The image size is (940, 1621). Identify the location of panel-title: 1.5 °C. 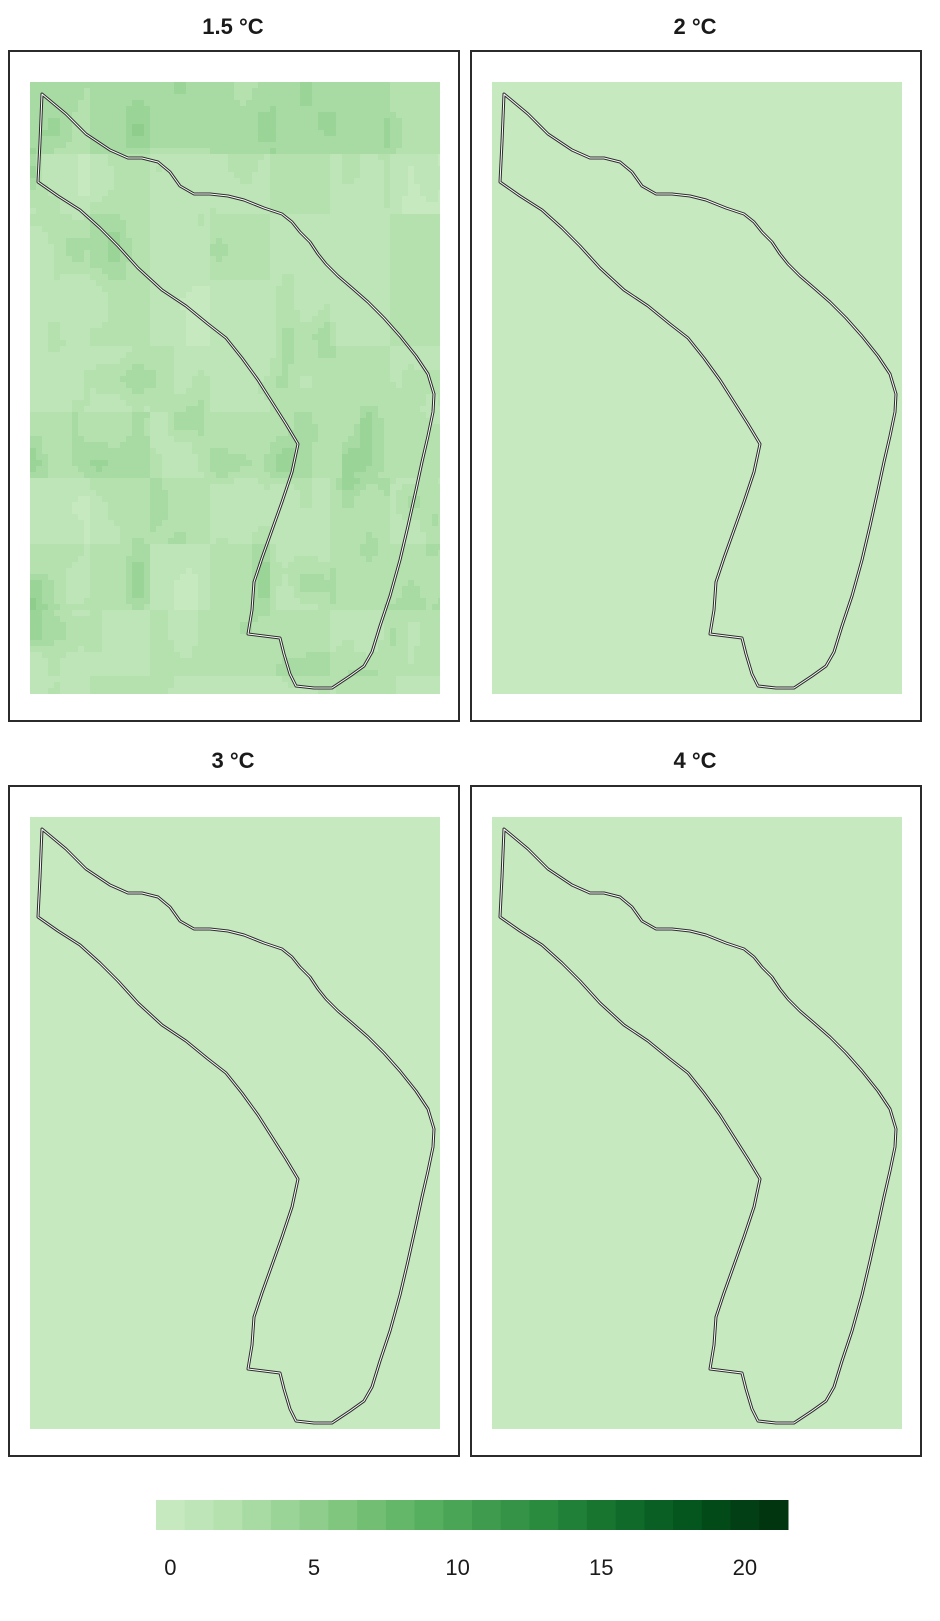
(233, 26).